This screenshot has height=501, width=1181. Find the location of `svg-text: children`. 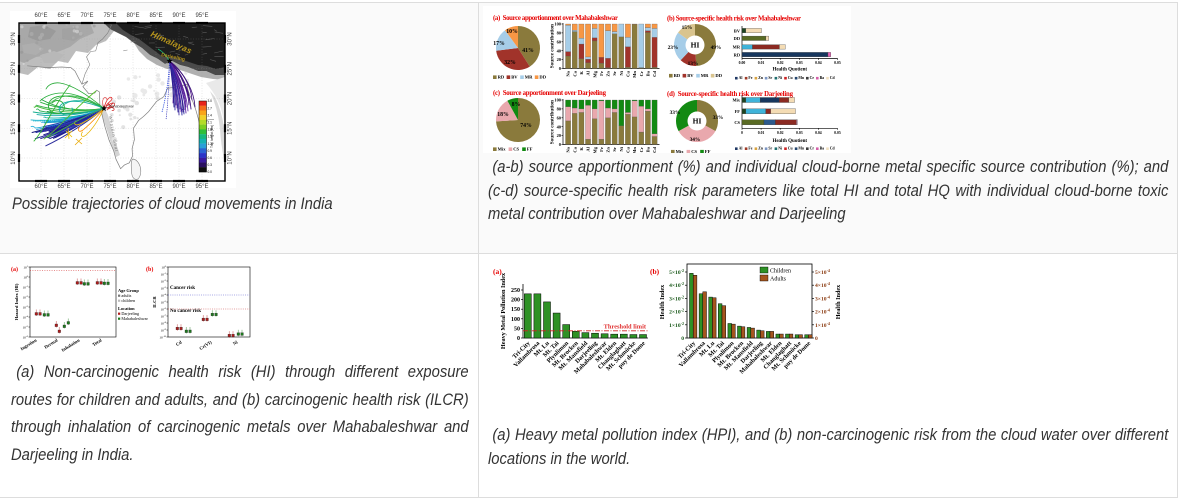

svg-text: children is located at coordinates (128, 300).